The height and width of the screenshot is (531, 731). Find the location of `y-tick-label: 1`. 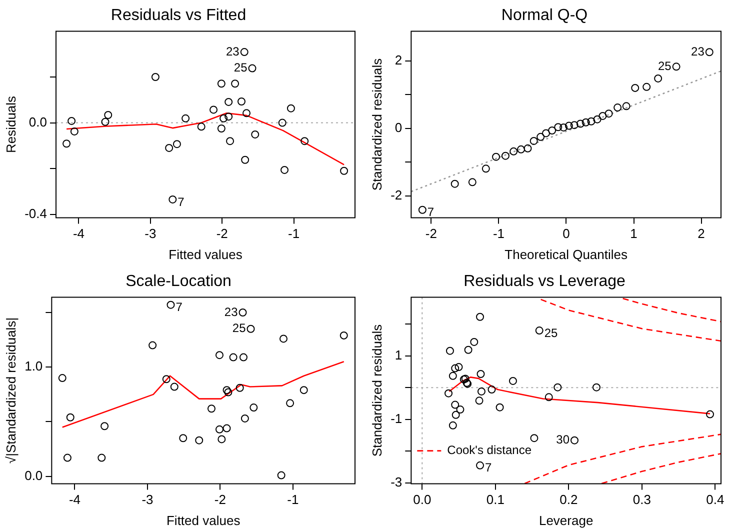

y-tick-label: 1 is located at coordinates (398, 354).